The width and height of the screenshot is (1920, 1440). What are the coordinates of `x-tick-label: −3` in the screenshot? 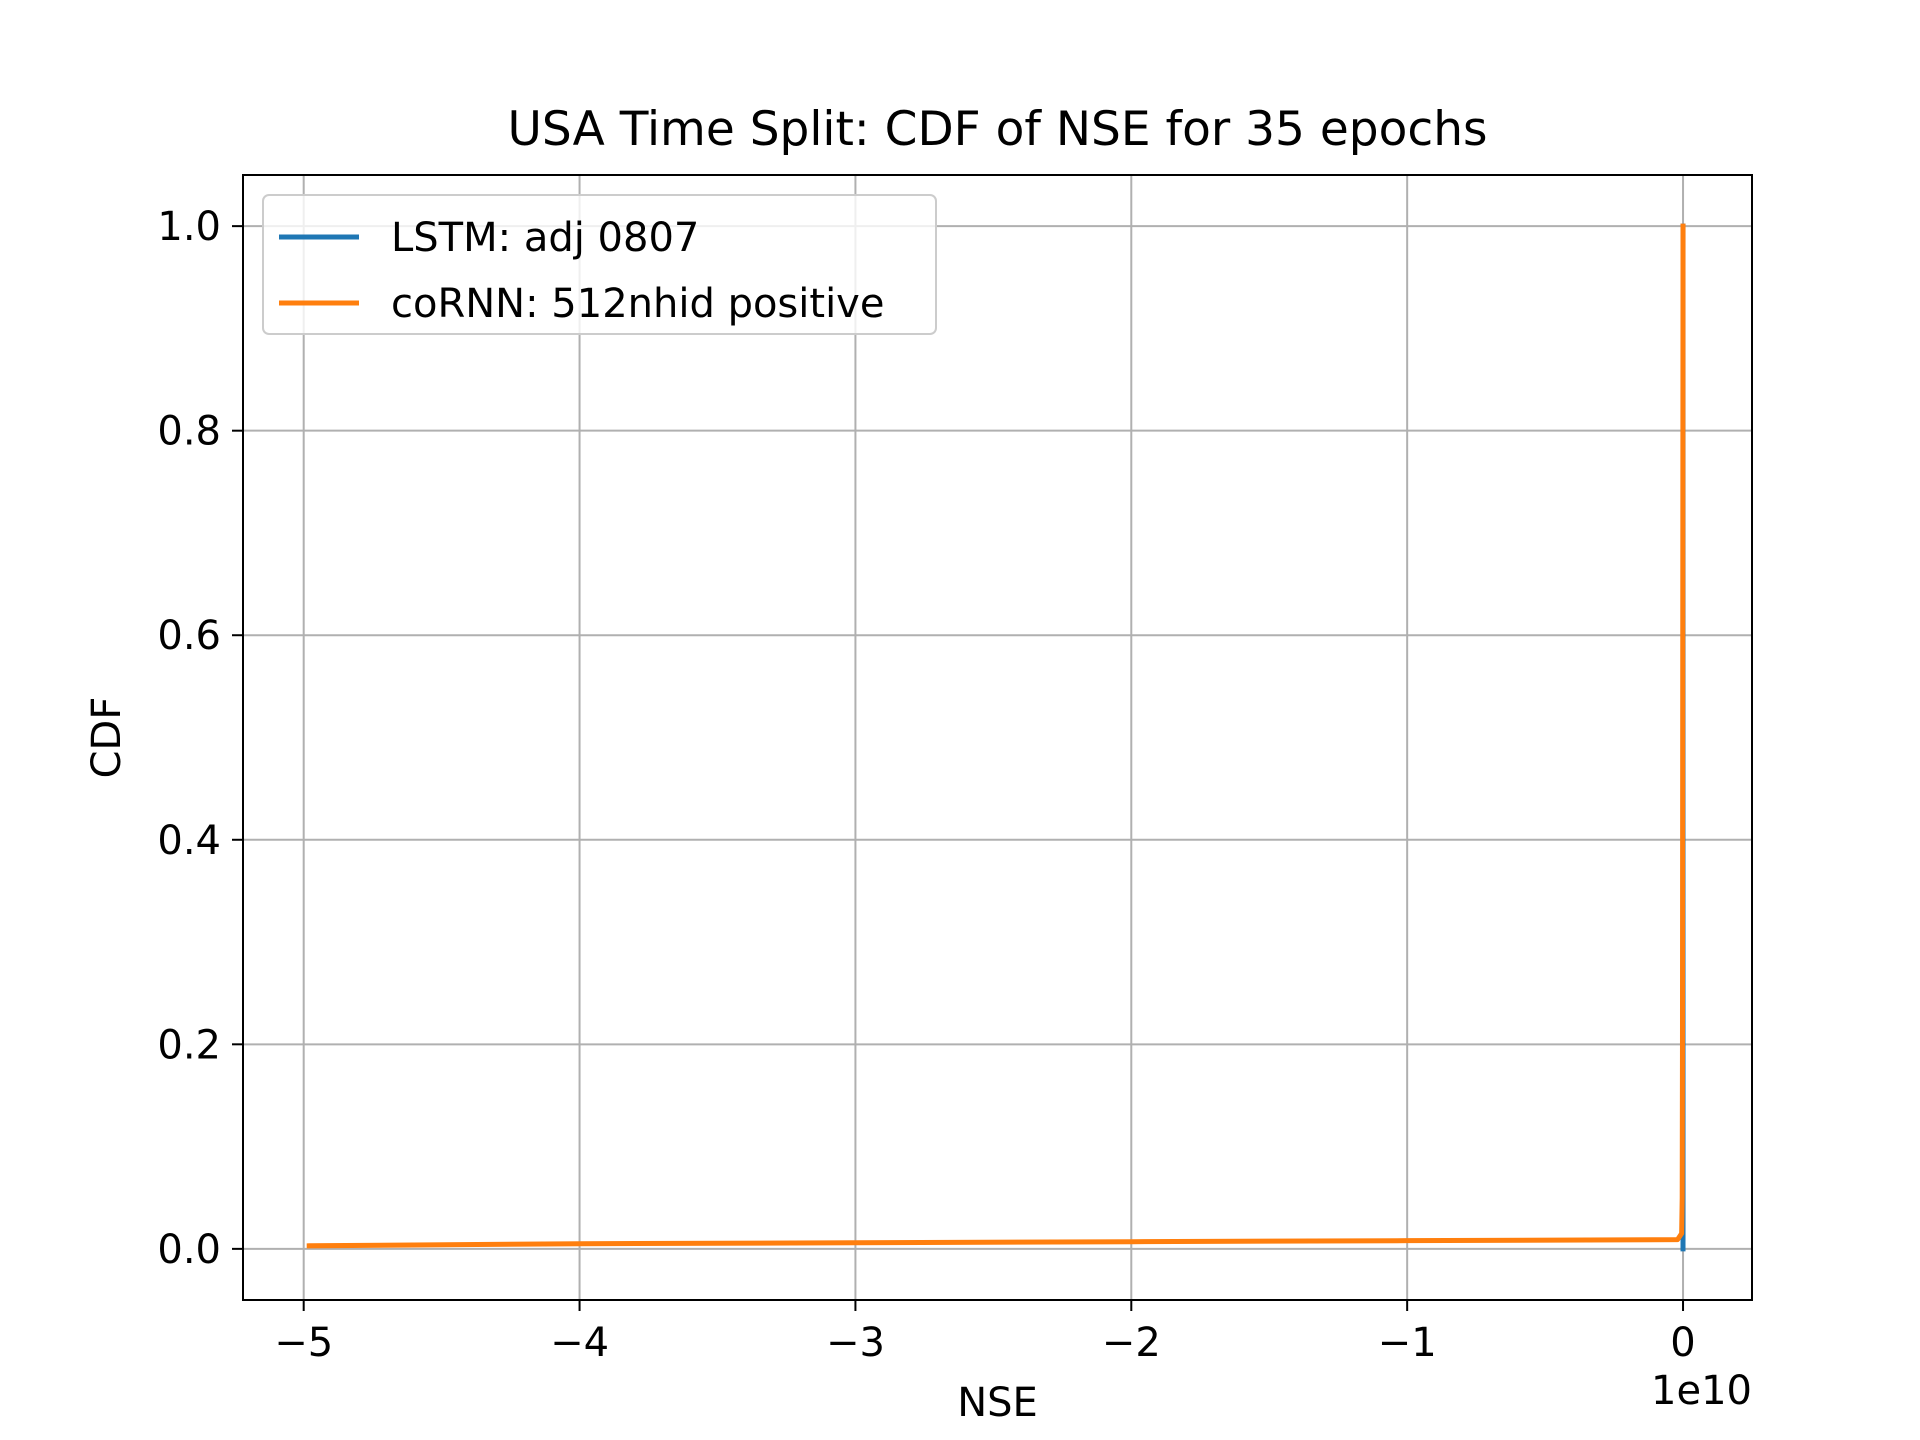 It's located at (855, 1343).